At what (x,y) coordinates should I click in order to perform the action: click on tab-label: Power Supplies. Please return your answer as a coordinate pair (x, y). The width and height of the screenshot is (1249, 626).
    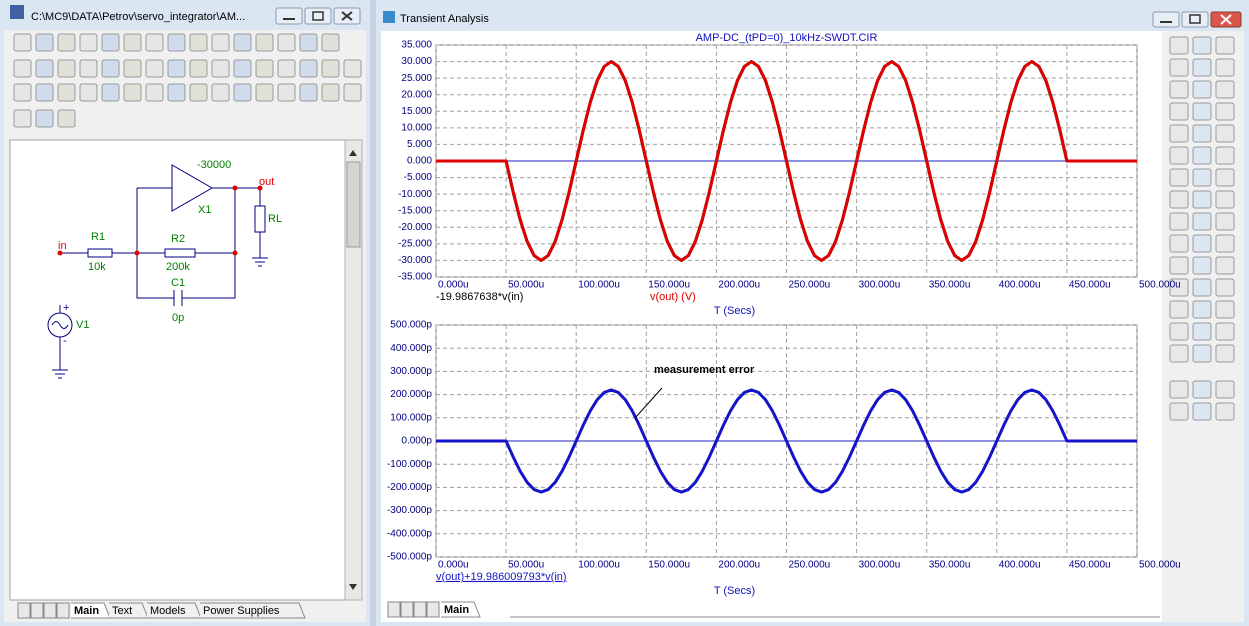
    Looking at the image, I should click on (241, 611).